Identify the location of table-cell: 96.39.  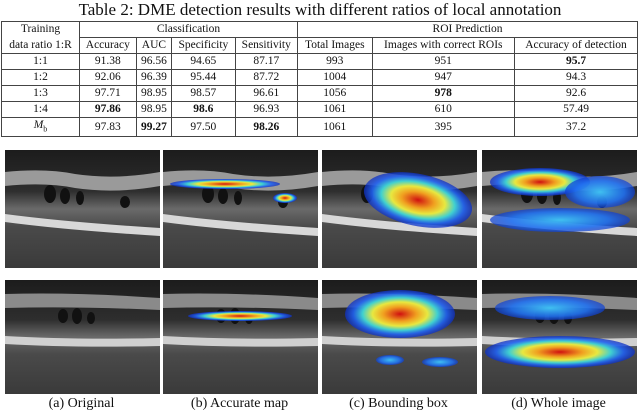
(154, 77).